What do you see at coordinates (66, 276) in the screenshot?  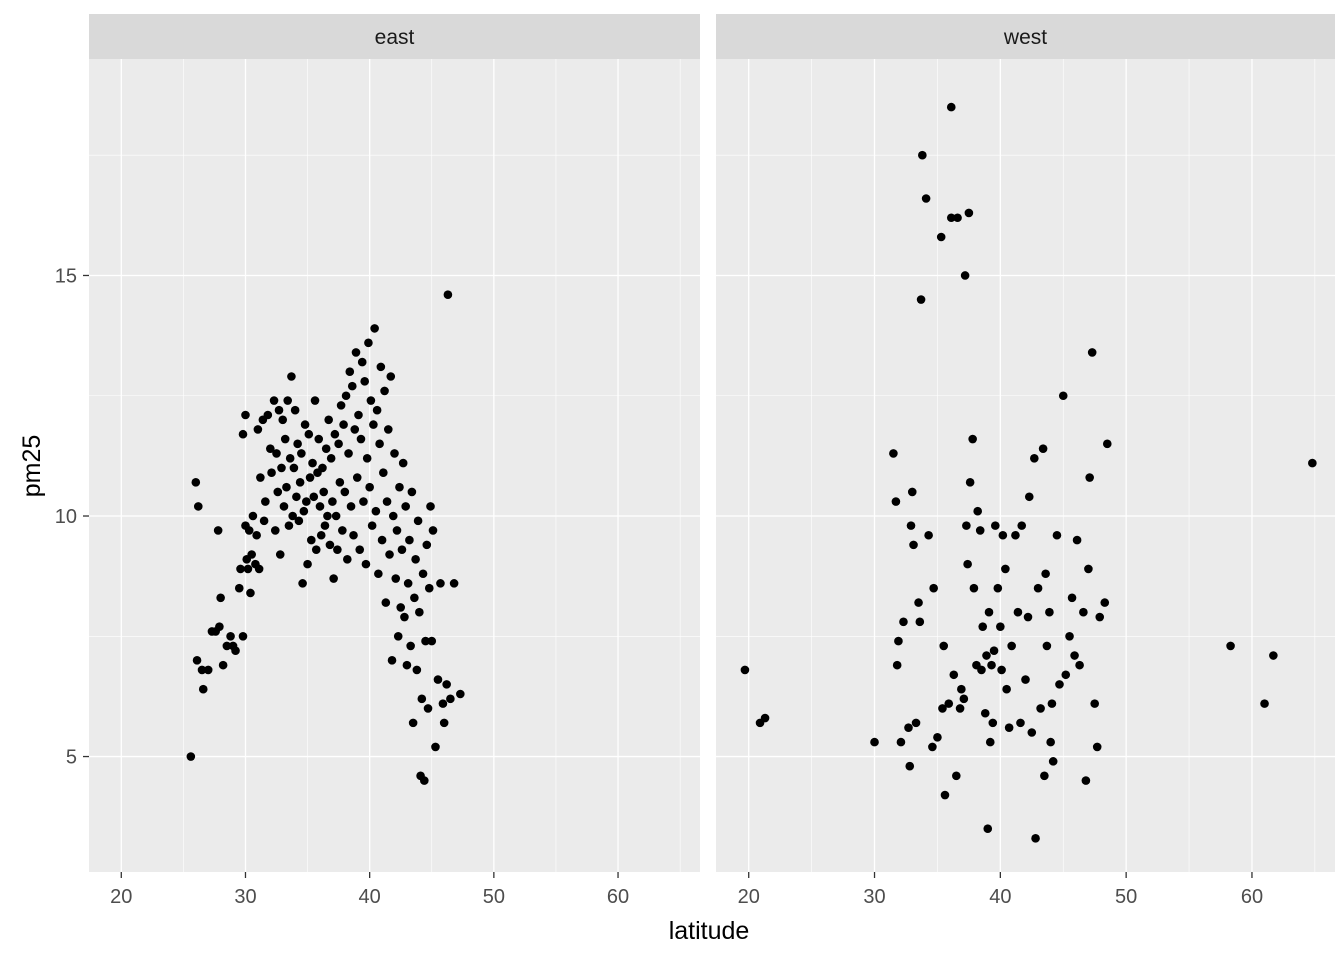 I see `y-tick-label: 15` at bounding box center [66, 276].